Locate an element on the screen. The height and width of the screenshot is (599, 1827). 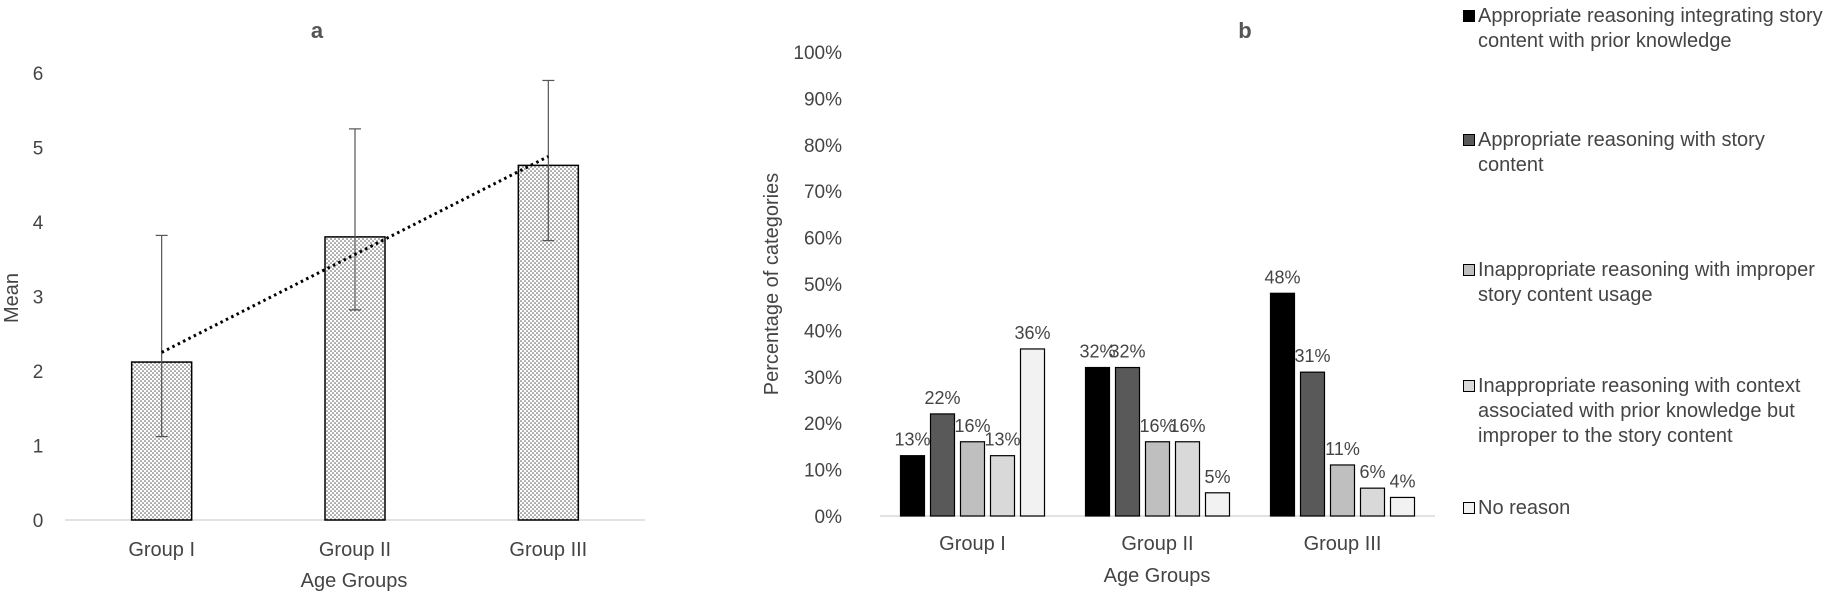
chart-b-y-tick-label: 80% is located at coordinates (823, 146).